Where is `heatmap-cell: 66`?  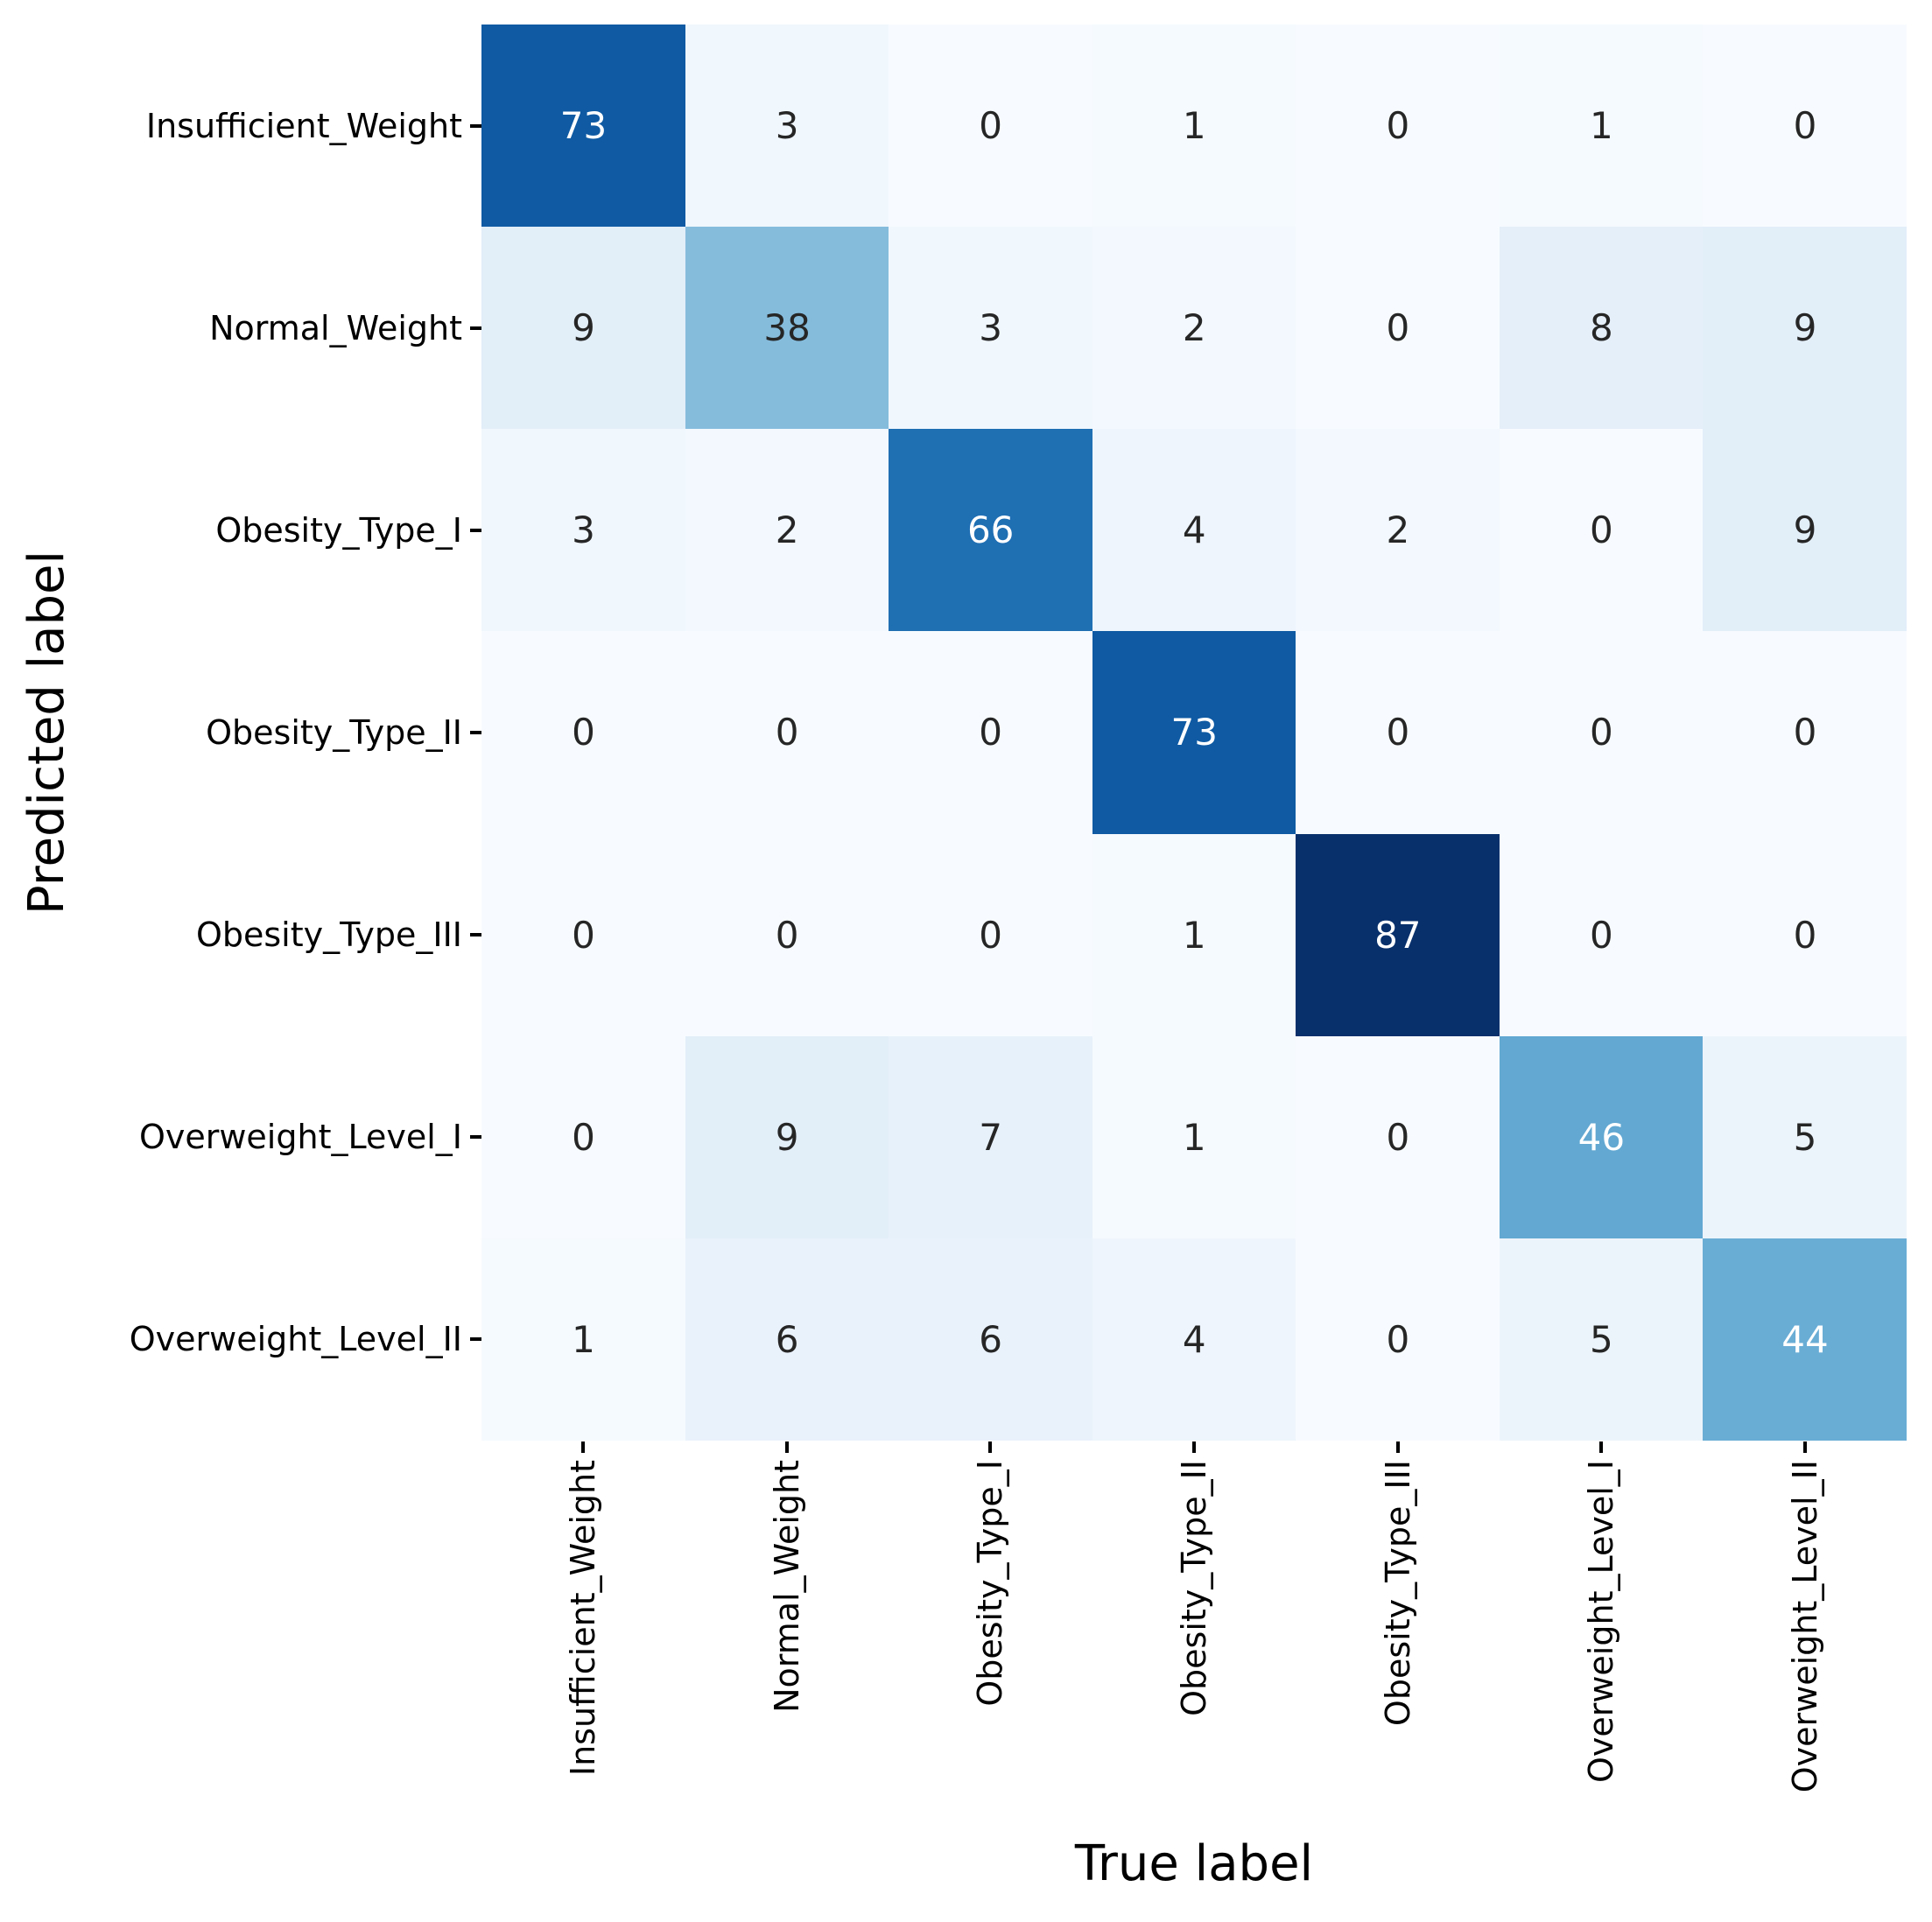 heatmap-cell: 66 is located at coordinates (991, 530).